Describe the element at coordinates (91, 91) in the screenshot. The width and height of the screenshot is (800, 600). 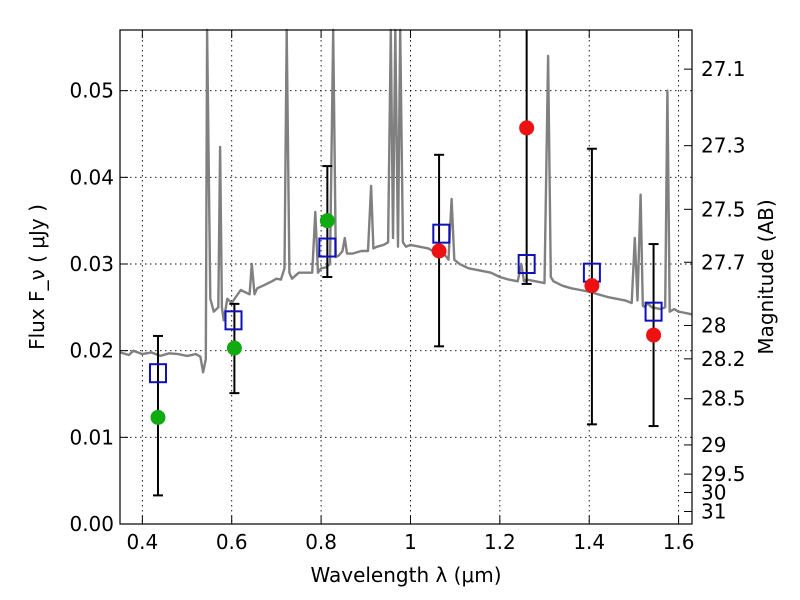
I see `y-tick-label: 0.05` at that location.